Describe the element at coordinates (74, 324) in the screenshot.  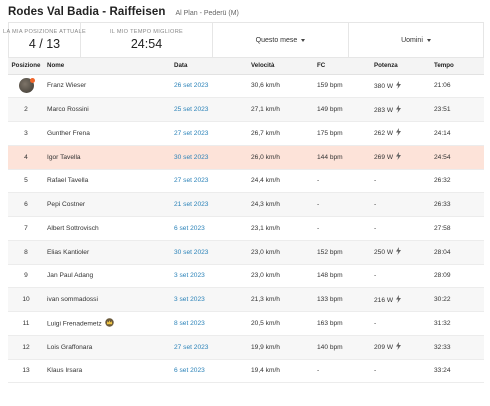
I see `athlete-name-cell-text: Luigi Frenademetz` at that location.